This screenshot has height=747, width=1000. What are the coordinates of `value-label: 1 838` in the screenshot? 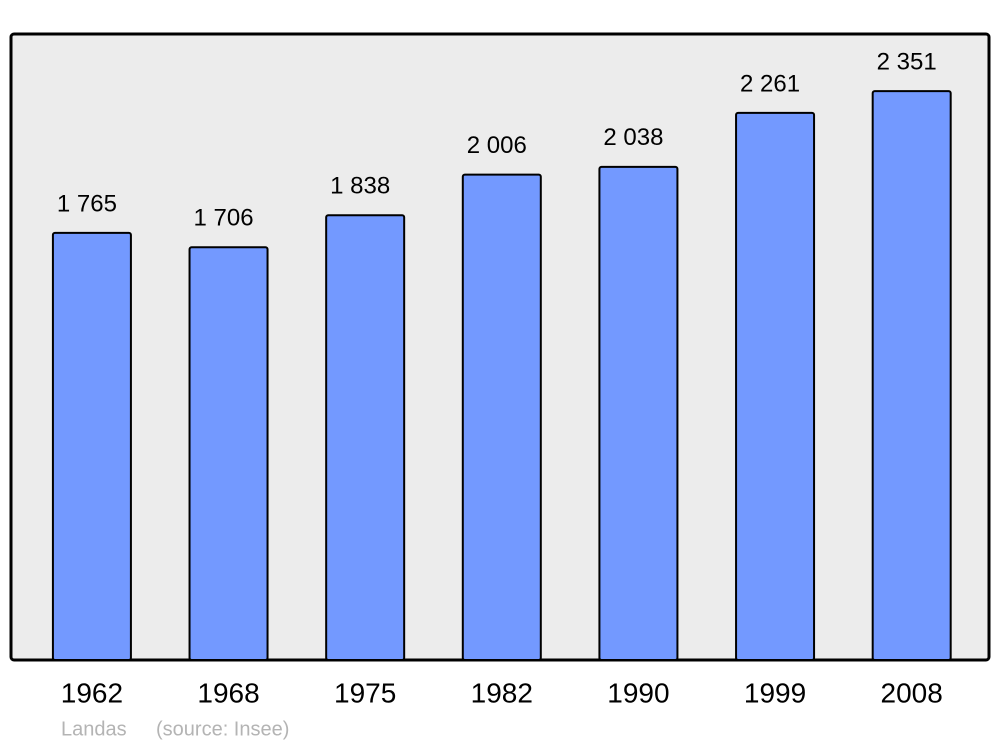 It's located at (360, 186).